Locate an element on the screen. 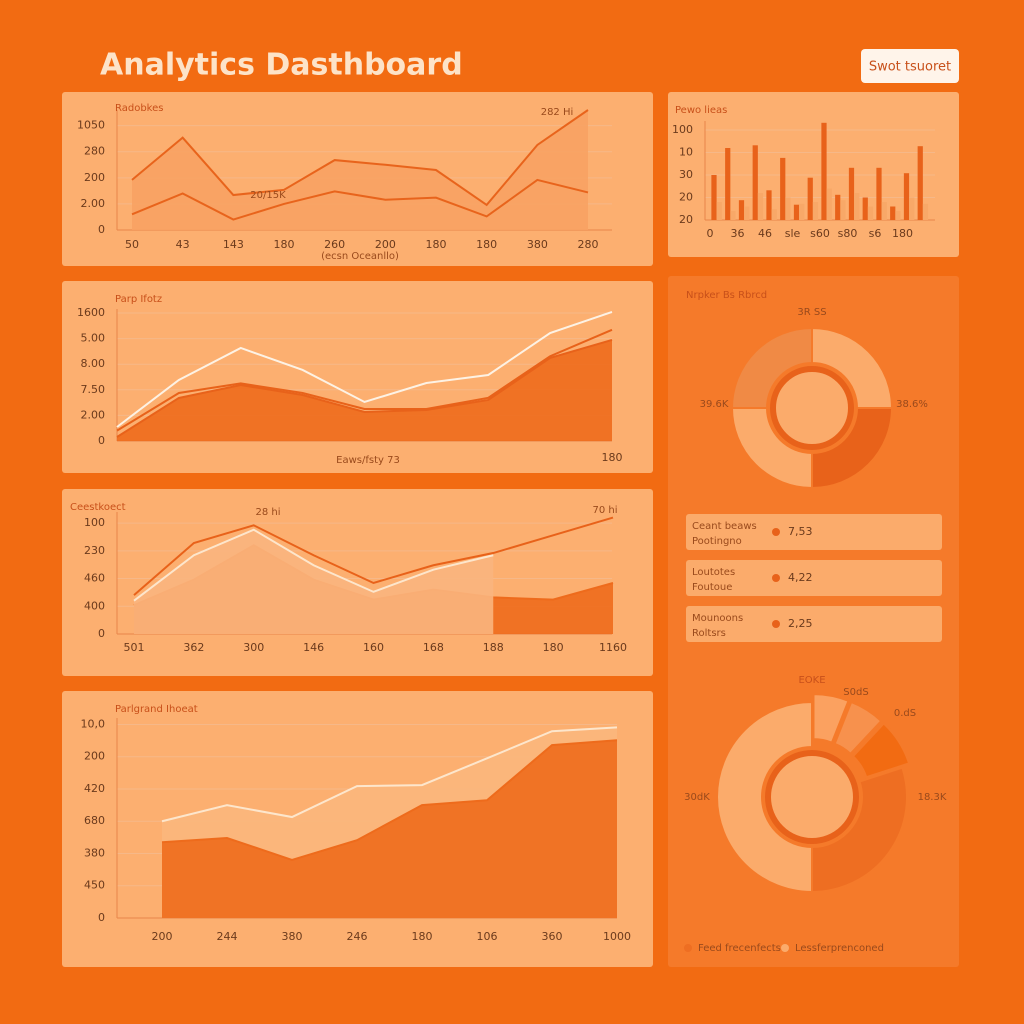  legend-swatch is located at coordinates (688, 948).